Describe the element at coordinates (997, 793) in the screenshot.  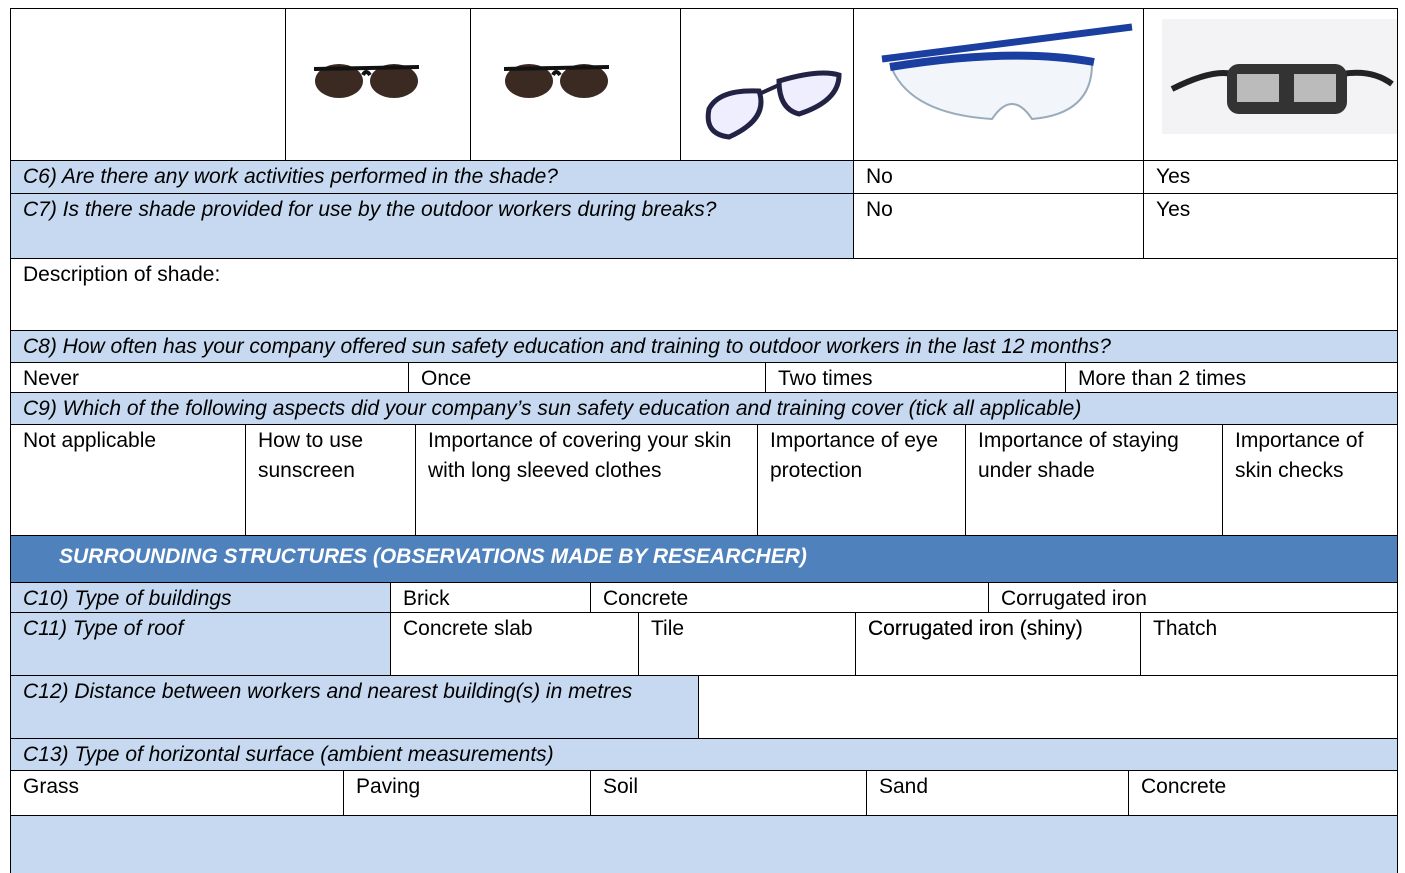
I see `option-cell: Sand` at that location.